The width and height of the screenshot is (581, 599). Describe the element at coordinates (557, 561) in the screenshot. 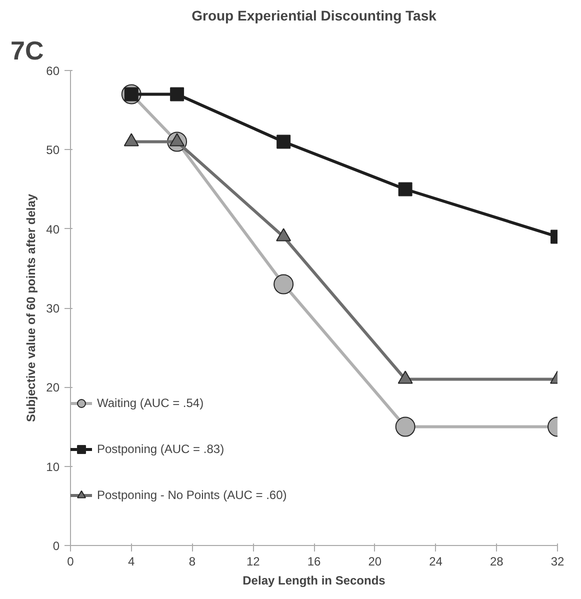

I see `x-tick-label: 32` at that location.